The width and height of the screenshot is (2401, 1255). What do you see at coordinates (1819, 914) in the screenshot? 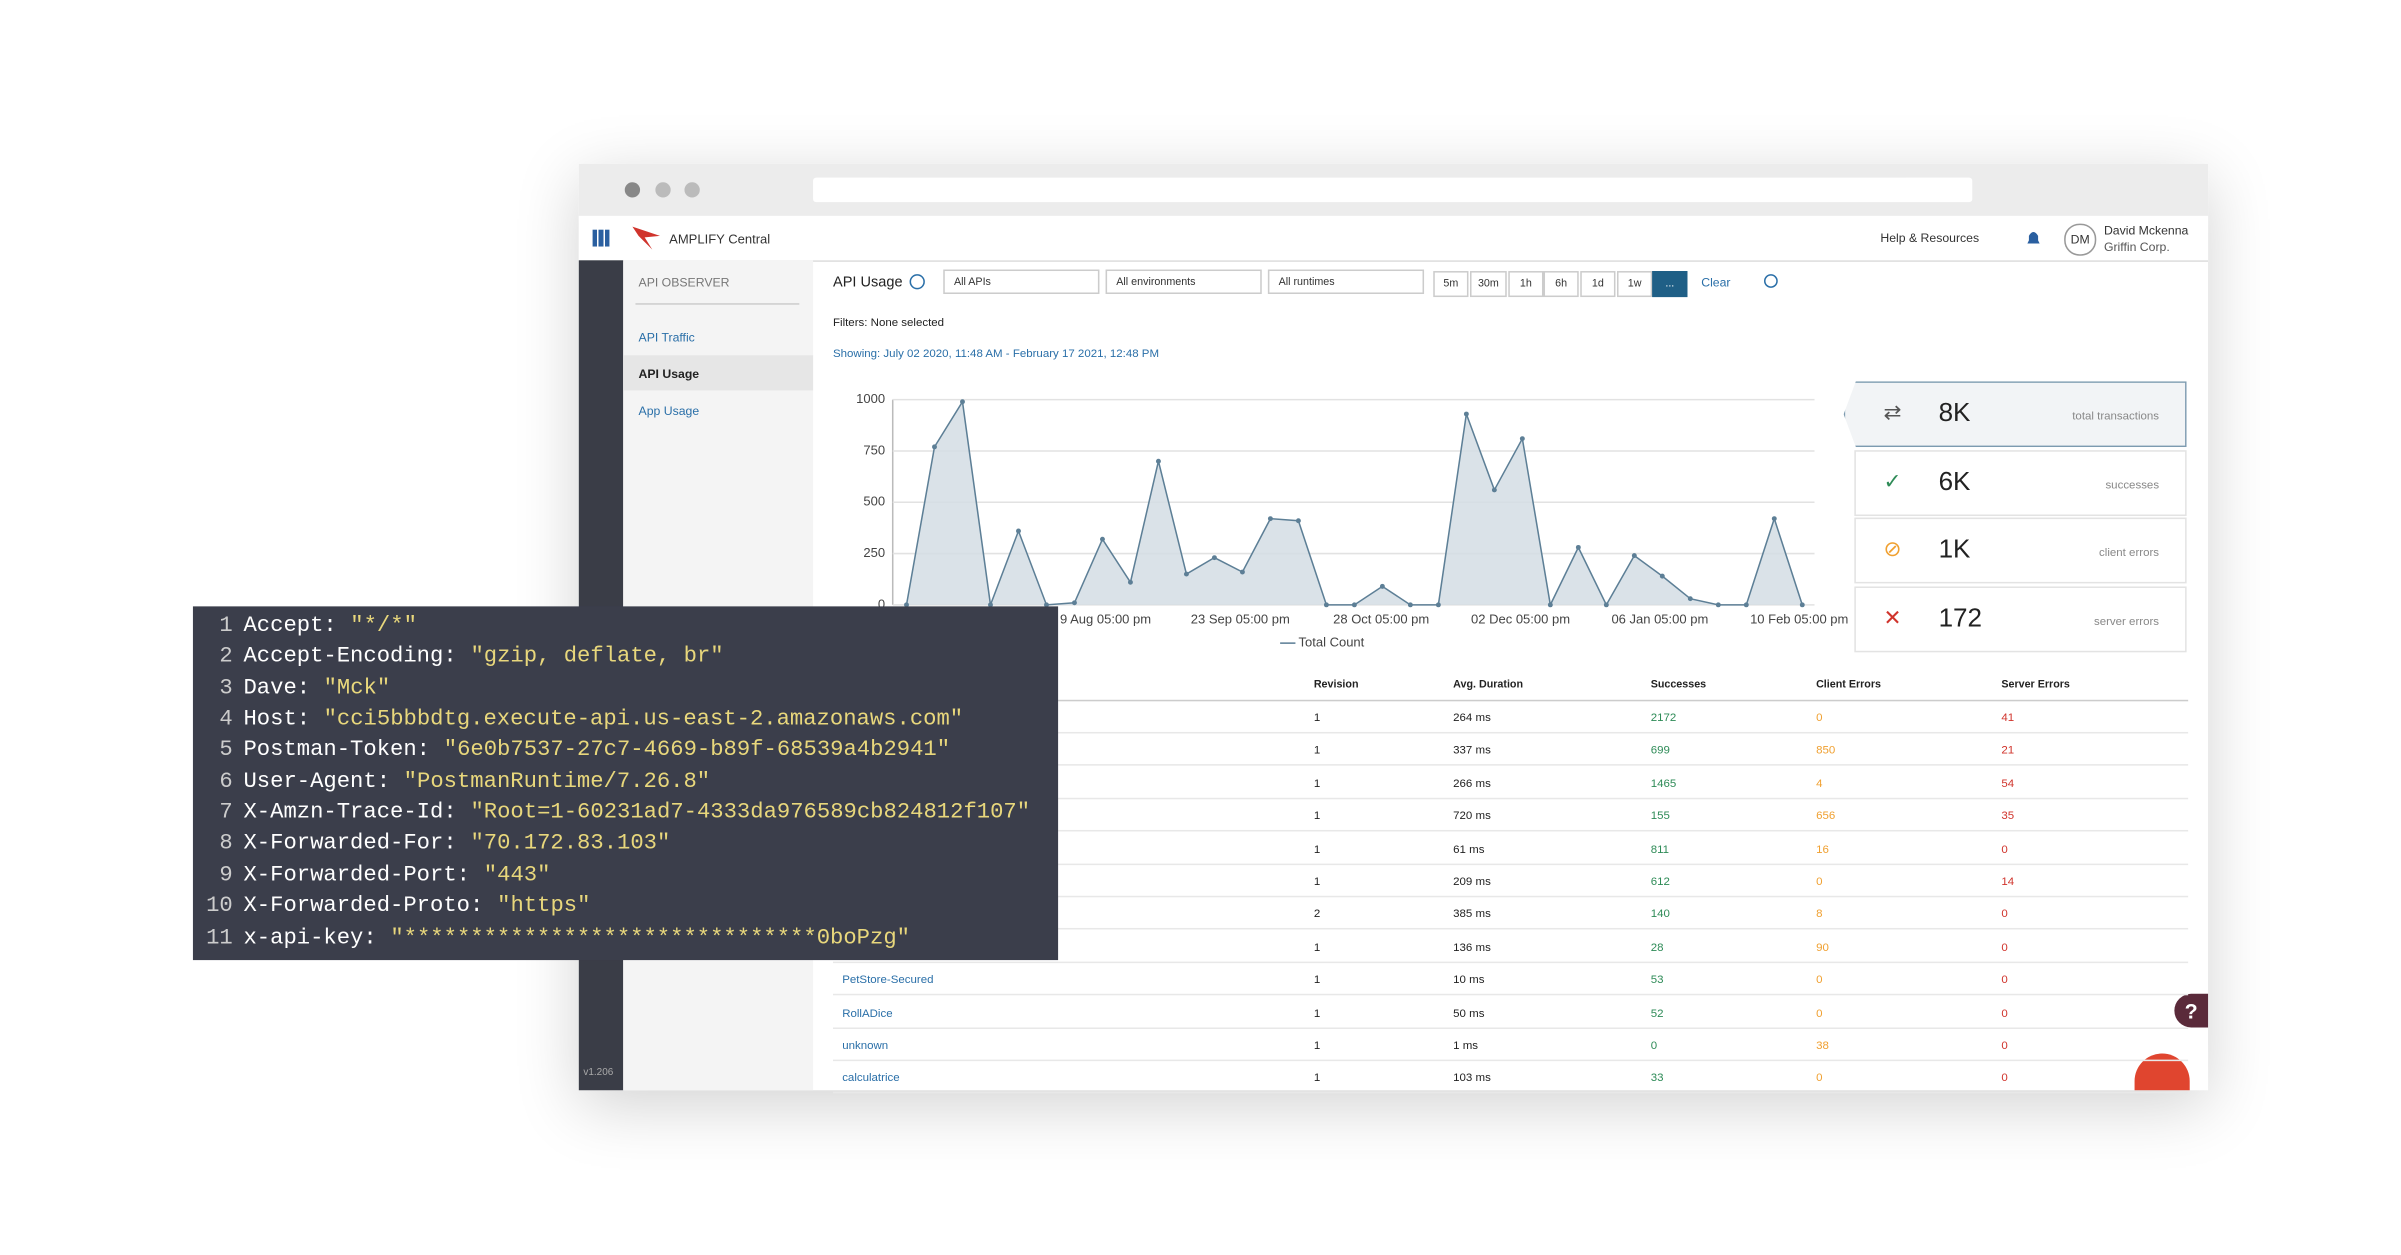
I see `table-cell: 8` at bounding box center [1819, 914].